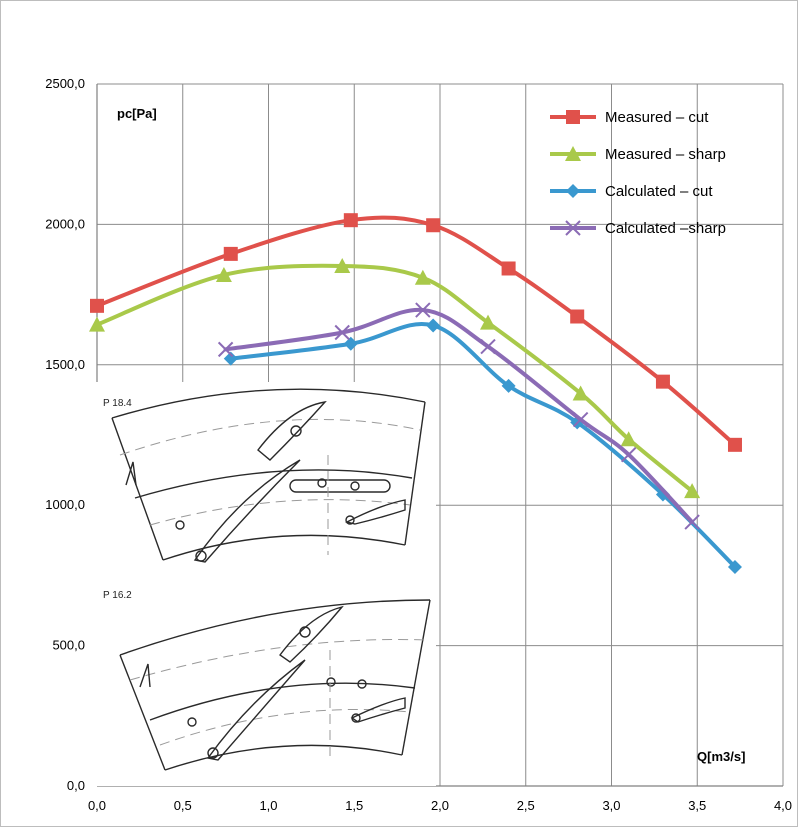 The height and width of the screenshot is (827, 798). I want to click on legend-item: Measured – cut, so click(629, 117).